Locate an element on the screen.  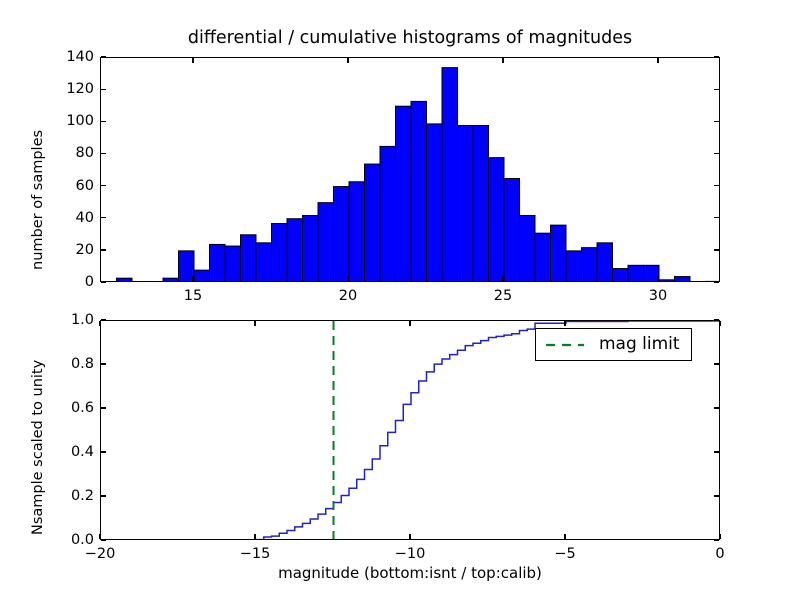
top-panel-y-tick-label: 80 is located at coordinates (84, 153).